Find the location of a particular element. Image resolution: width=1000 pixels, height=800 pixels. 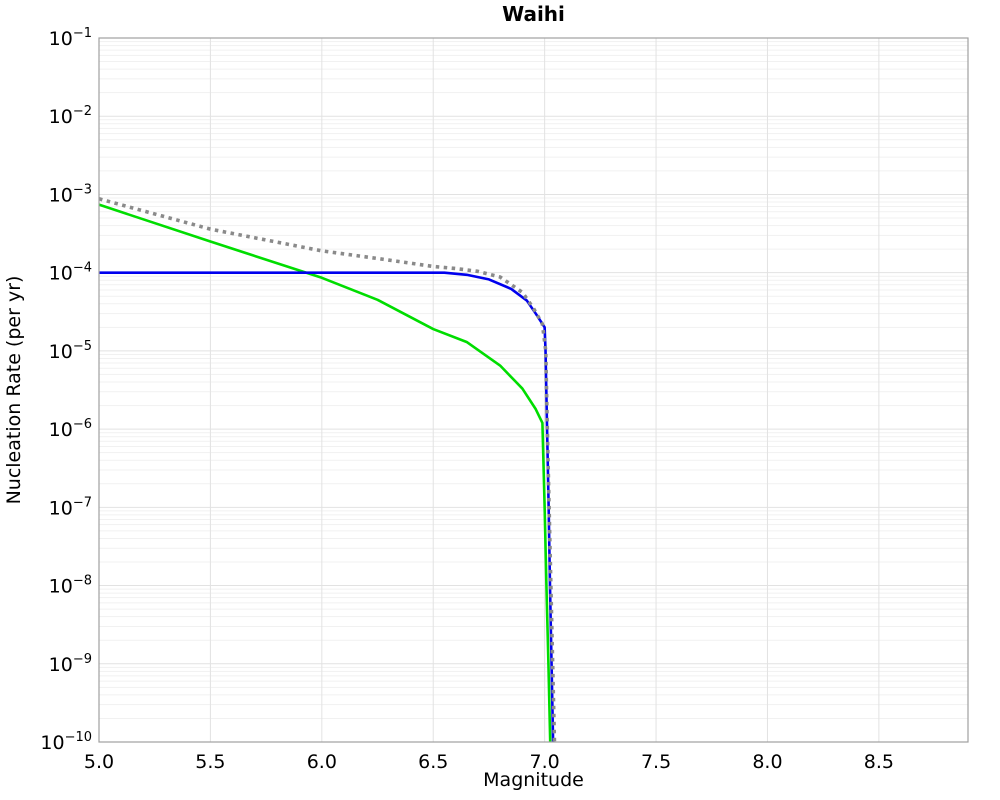

x-tick-label: 6.5 is located at coordinates (433, 762).